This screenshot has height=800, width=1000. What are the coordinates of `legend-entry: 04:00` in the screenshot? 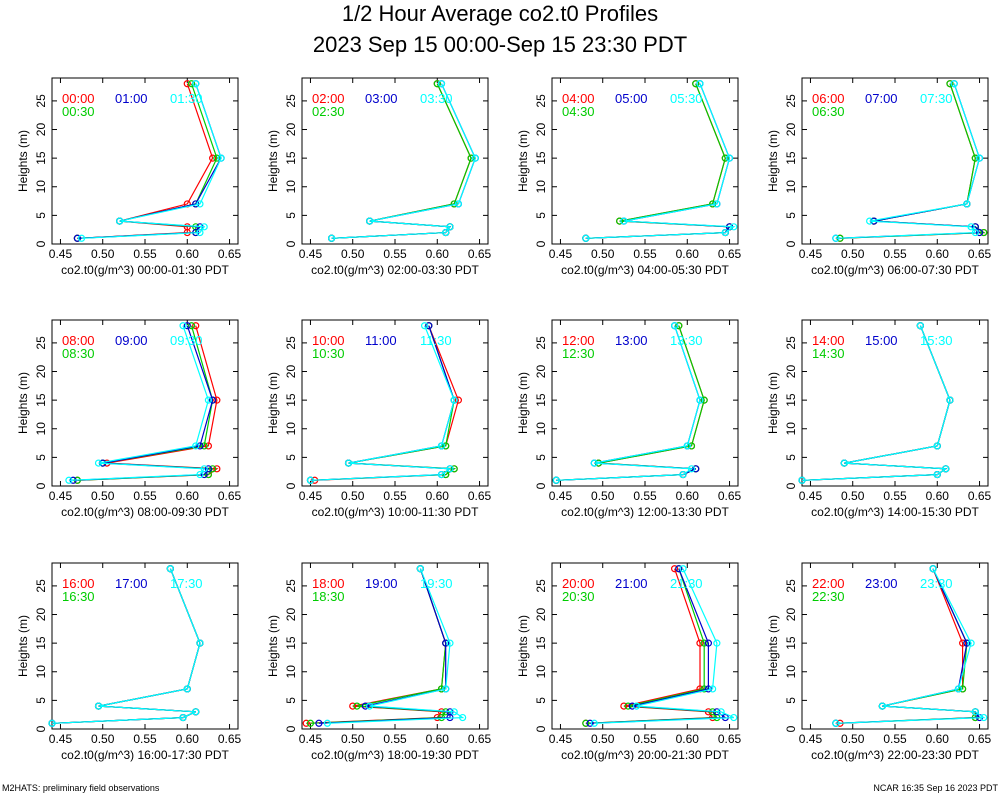 It's located at (578, 98).